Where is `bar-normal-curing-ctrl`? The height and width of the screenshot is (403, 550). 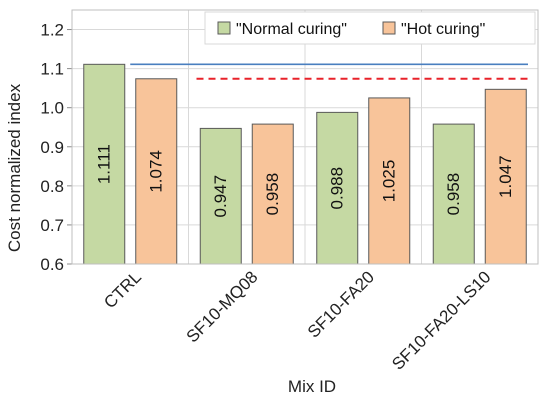
bar-normal-curing-ctrl is located at coordinates (104, 164).